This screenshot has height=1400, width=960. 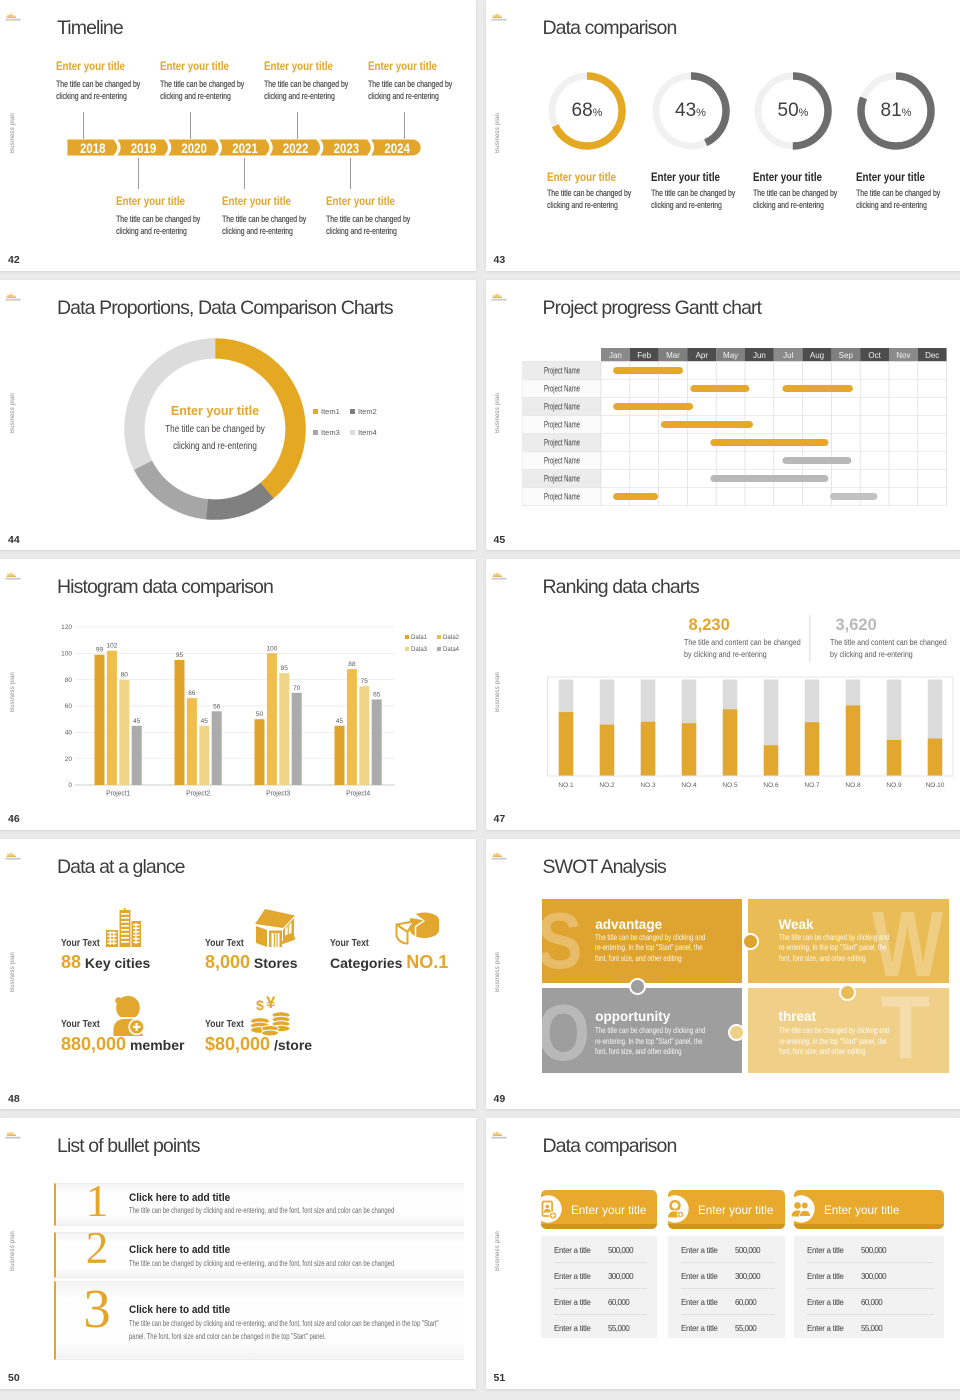 I want to click on svg-text: NO.6, so click(x=771, y=785).